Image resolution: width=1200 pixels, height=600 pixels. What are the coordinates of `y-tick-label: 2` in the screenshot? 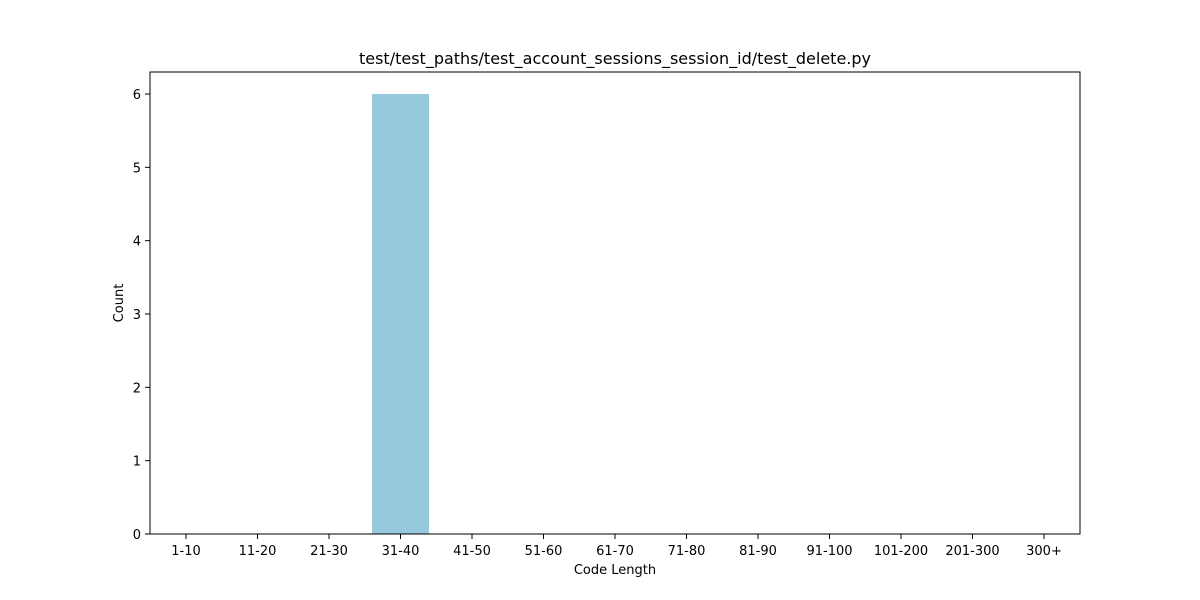 It's located at (137, 388).